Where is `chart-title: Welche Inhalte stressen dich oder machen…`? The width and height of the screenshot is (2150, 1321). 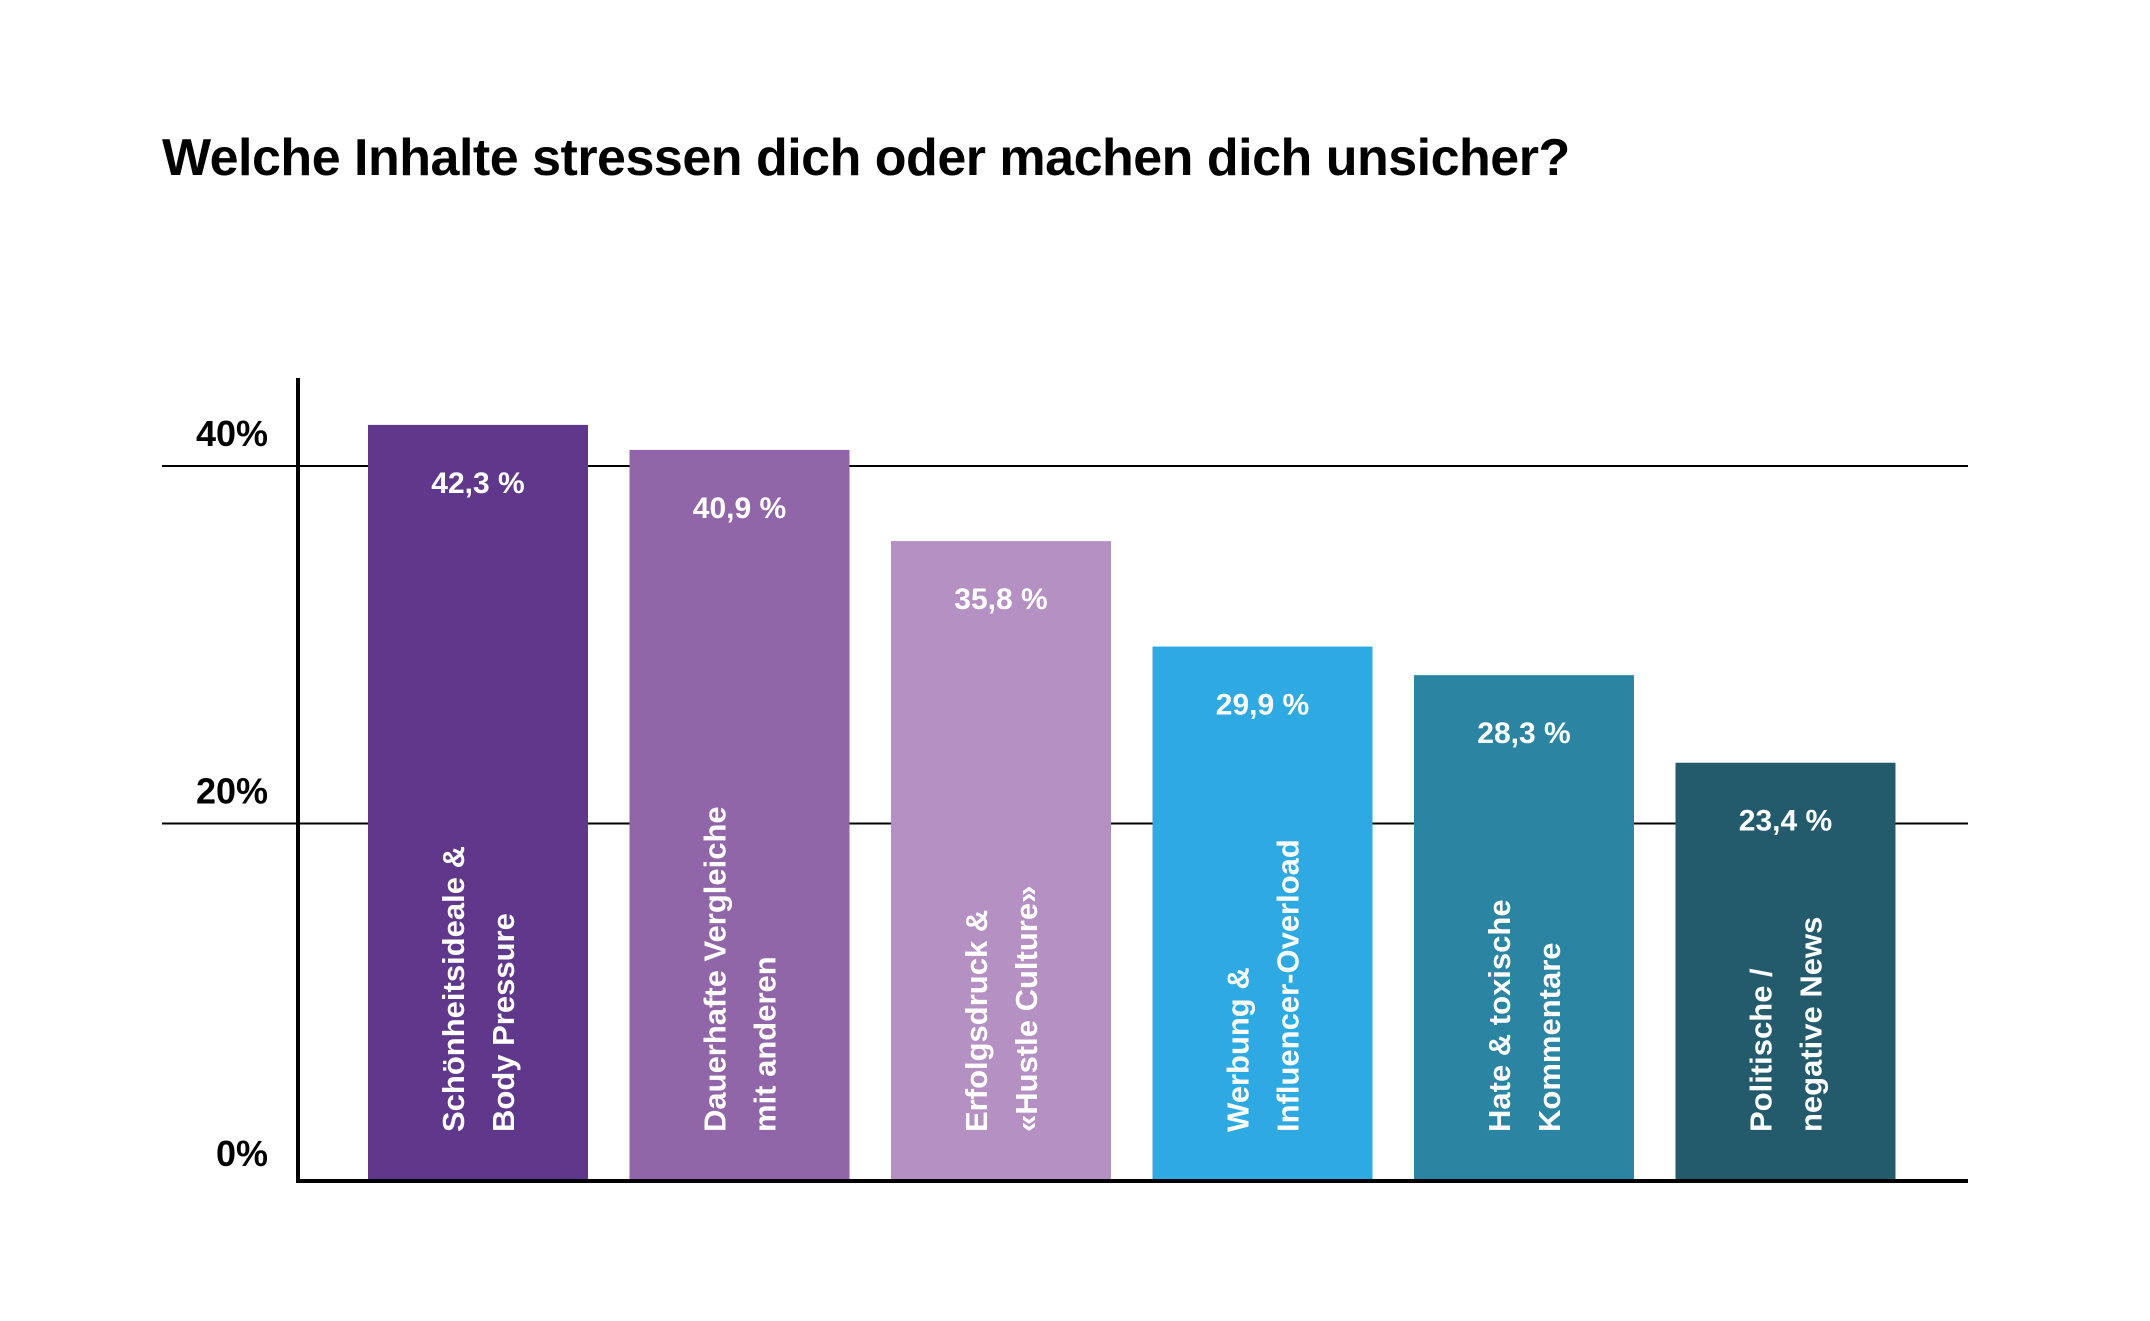
chart-title: Welche Inhalte stressen dich oder machen… is located at coordinates (866, 158).